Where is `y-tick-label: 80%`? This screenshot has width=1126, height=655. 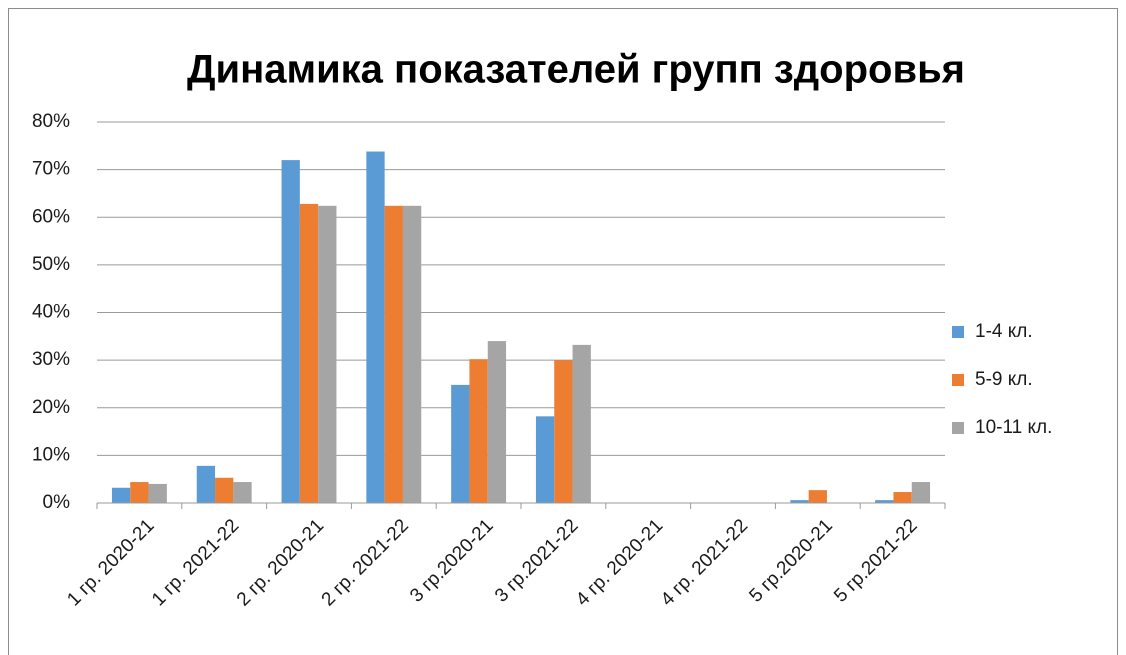 y-tick-label: 80% is located at coordinates (51, 121).